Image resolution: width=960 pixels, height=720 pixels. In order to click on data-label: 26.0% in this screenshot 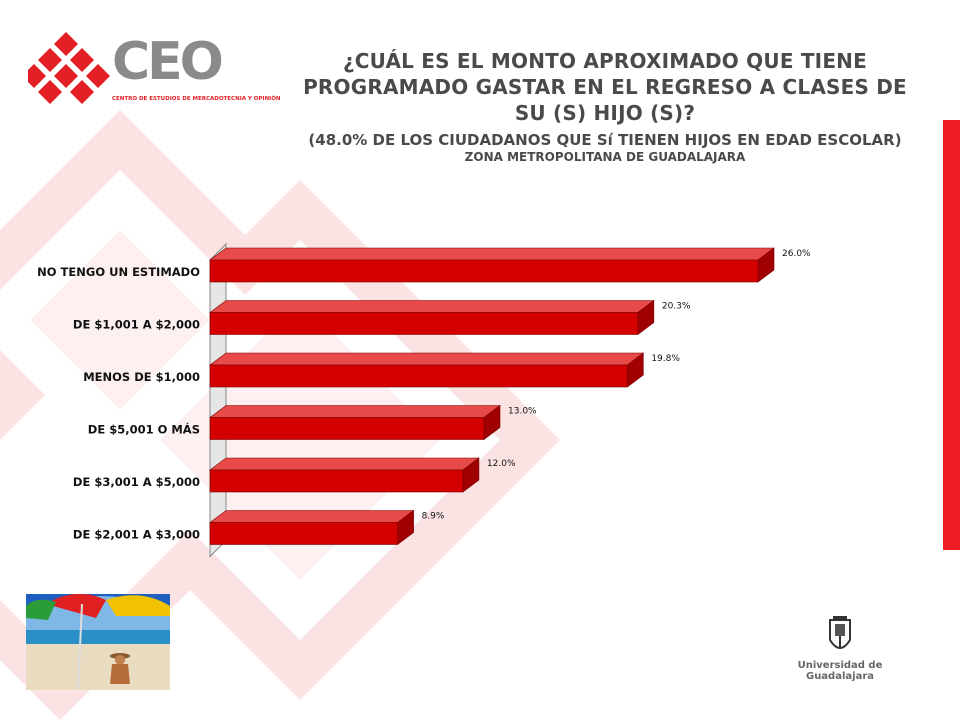, I will do `click(796, 254)`.